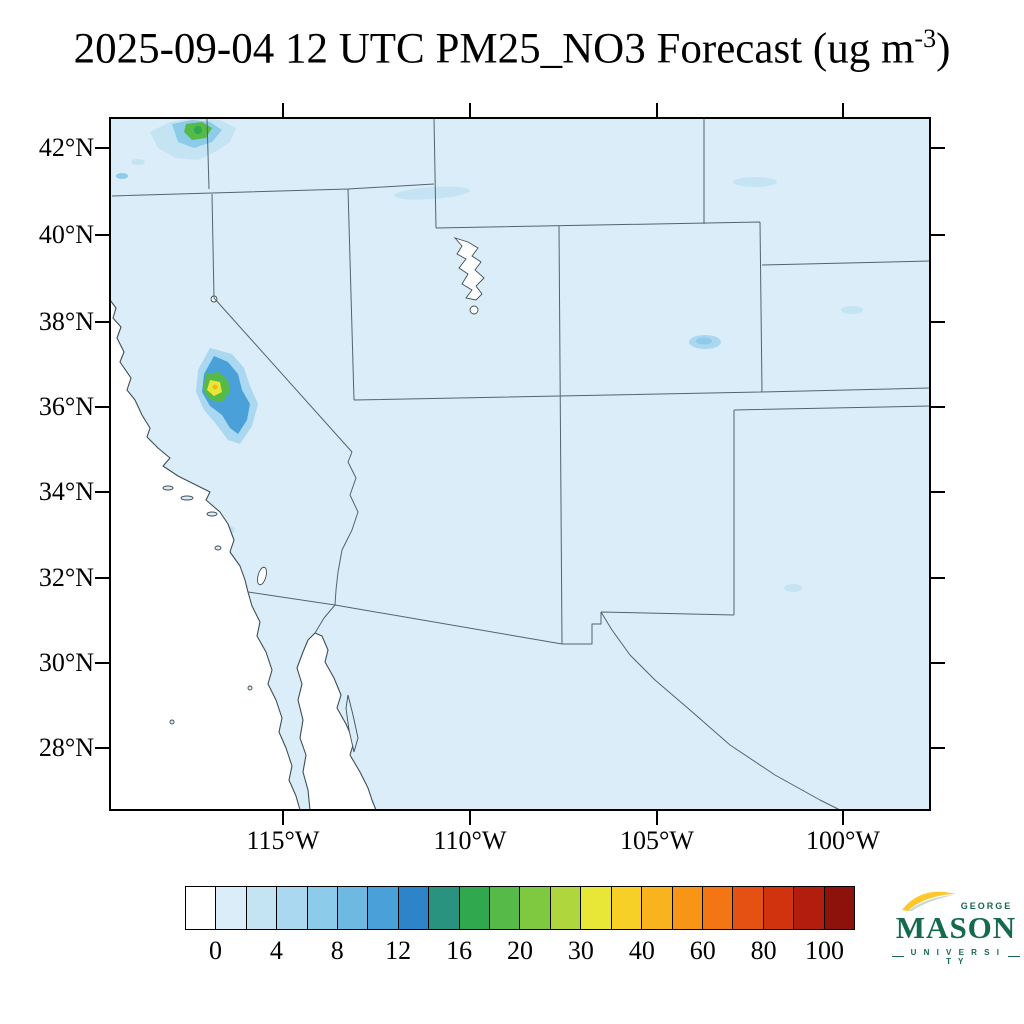  I want to click on colorbar-tick-label: 12, so click(398, 950).